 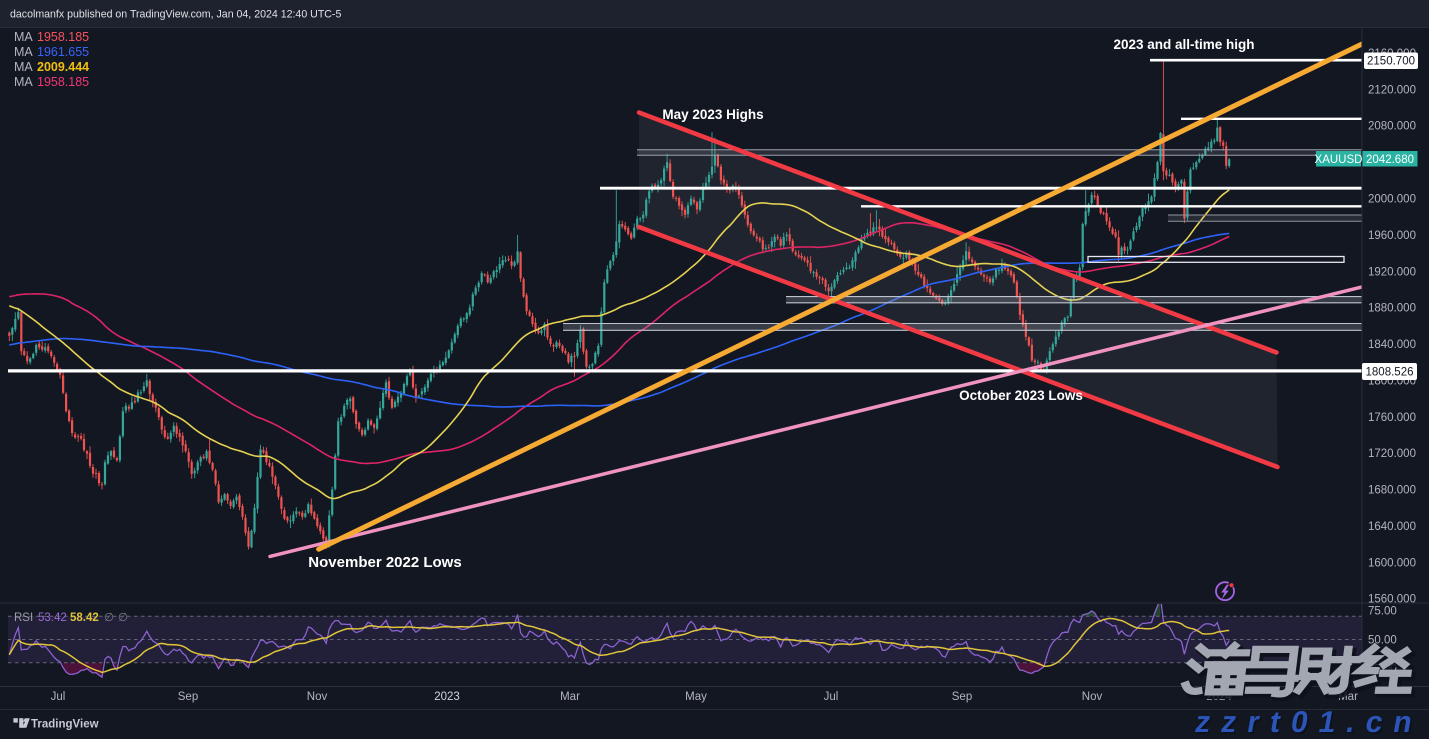 I want to click on svg-text: 1808.526, so click(x=1390, y=373).